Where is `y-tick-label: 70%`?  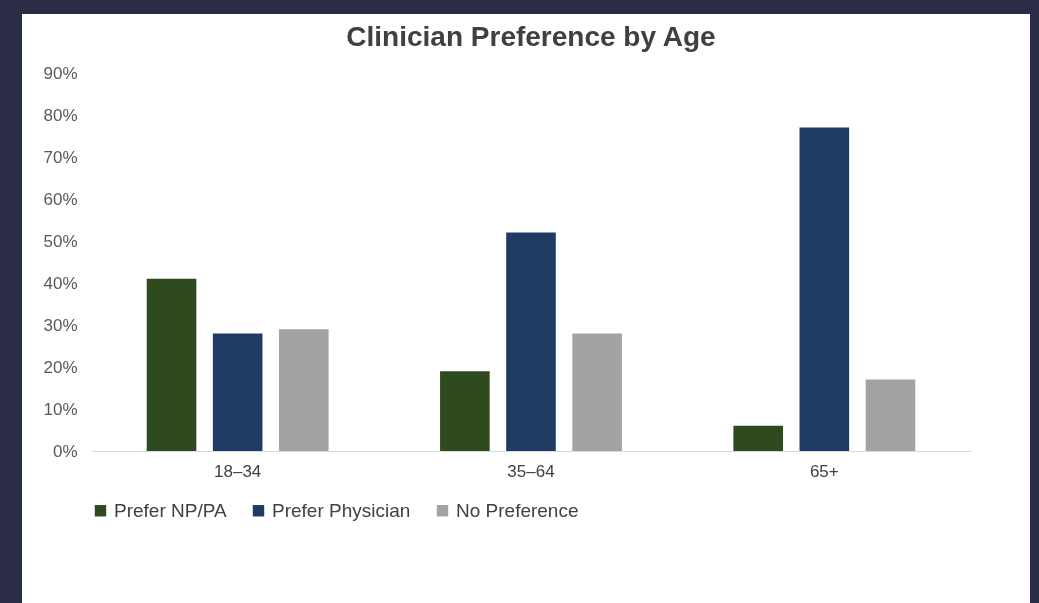 y-tick-label: 70% is located at coordinates (60, 157).